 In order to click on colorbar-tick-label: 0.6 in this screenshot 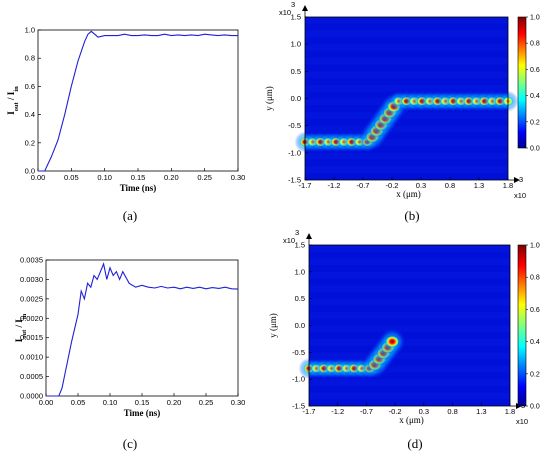, I will do `click(535, 310)`.